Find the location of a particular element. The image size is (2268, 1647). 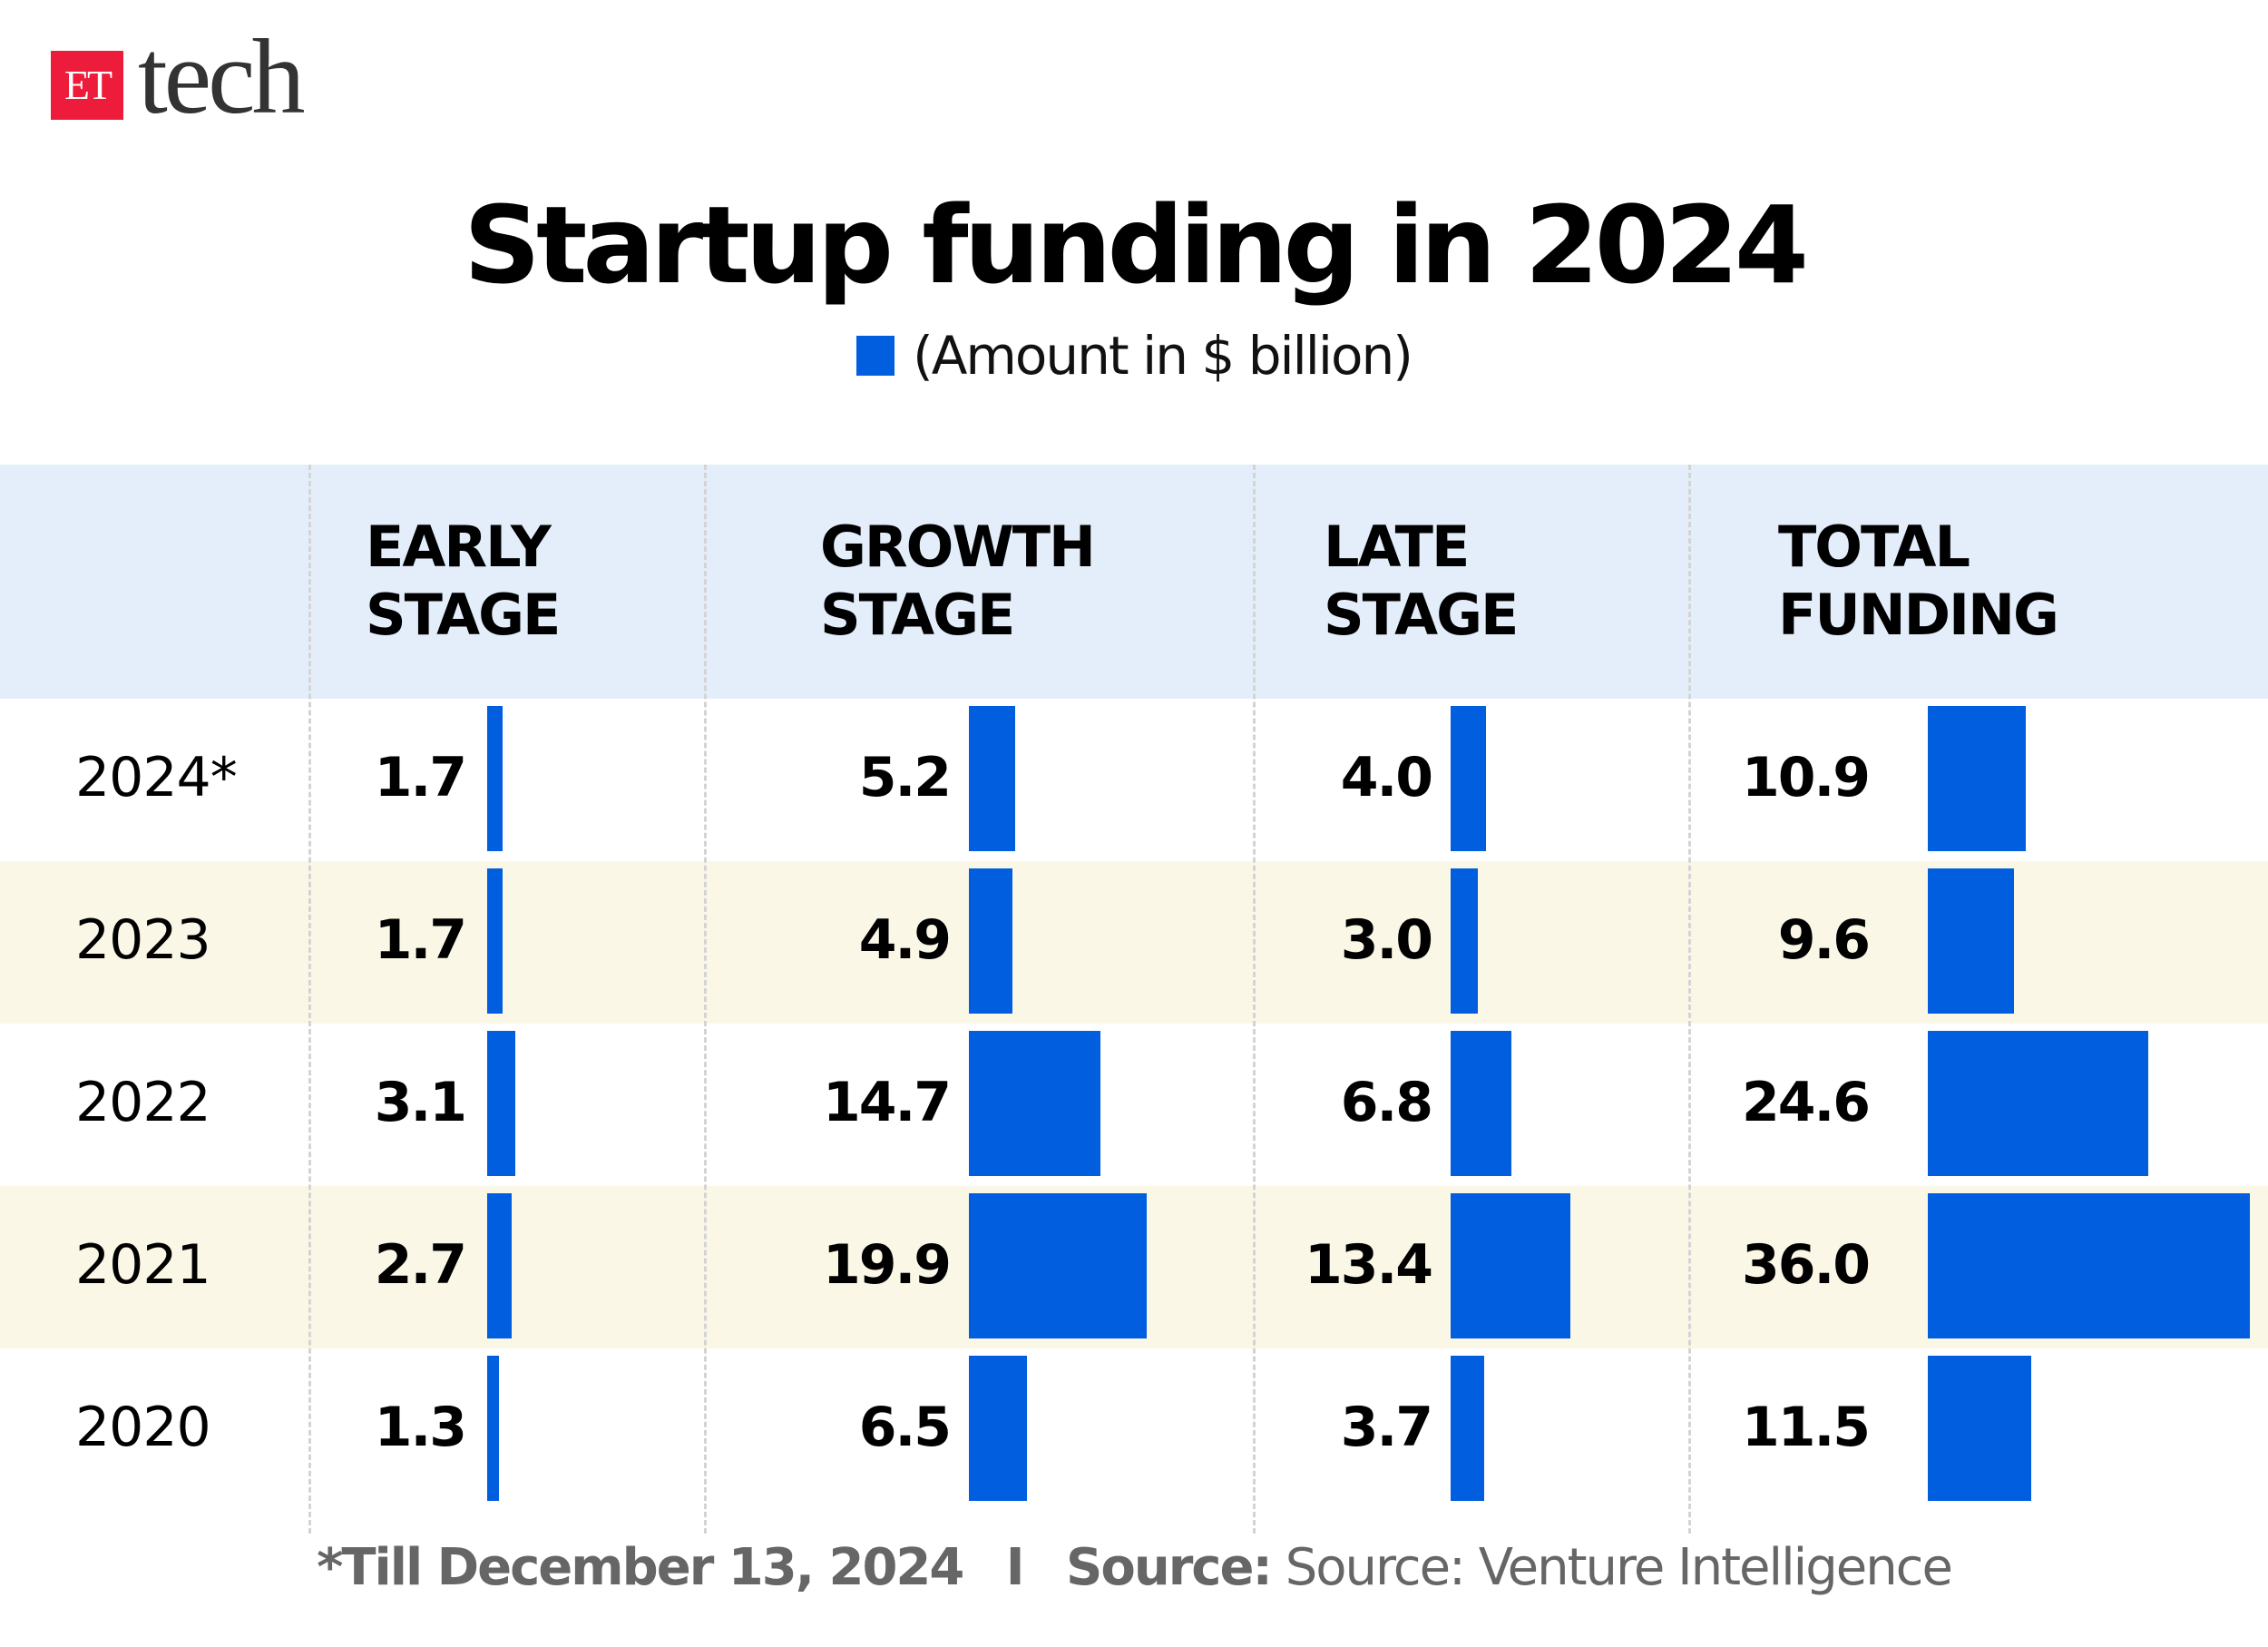

data-label: 11.5 is located at coordinates (1806, 1427).